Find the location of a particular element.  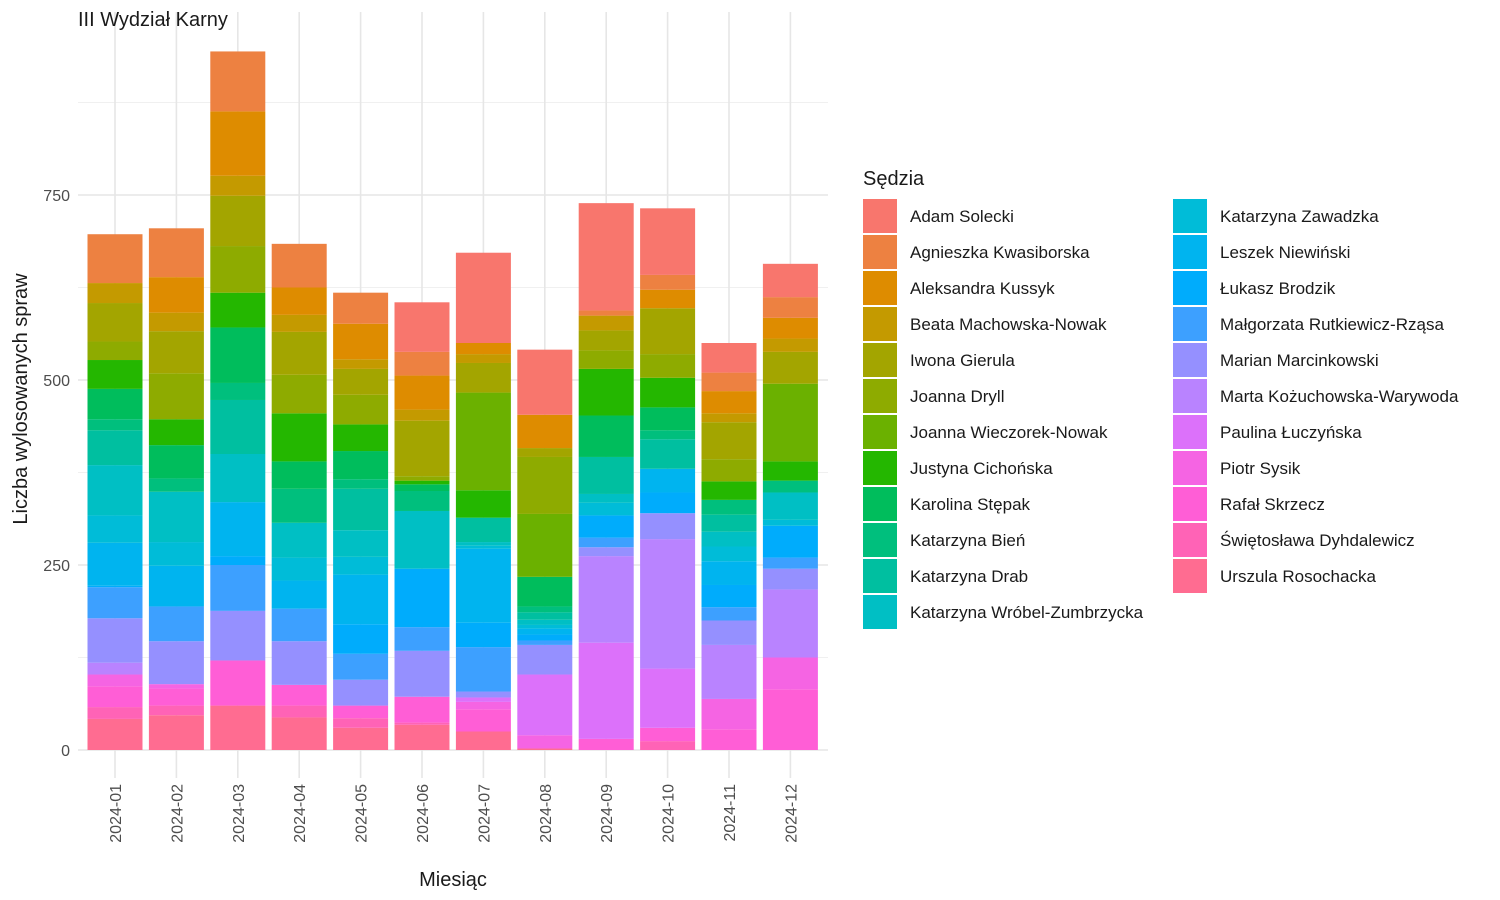

legend-label: Katarzyna Wróbel-Zumbrzycka is located at coordinates (1027, 612).